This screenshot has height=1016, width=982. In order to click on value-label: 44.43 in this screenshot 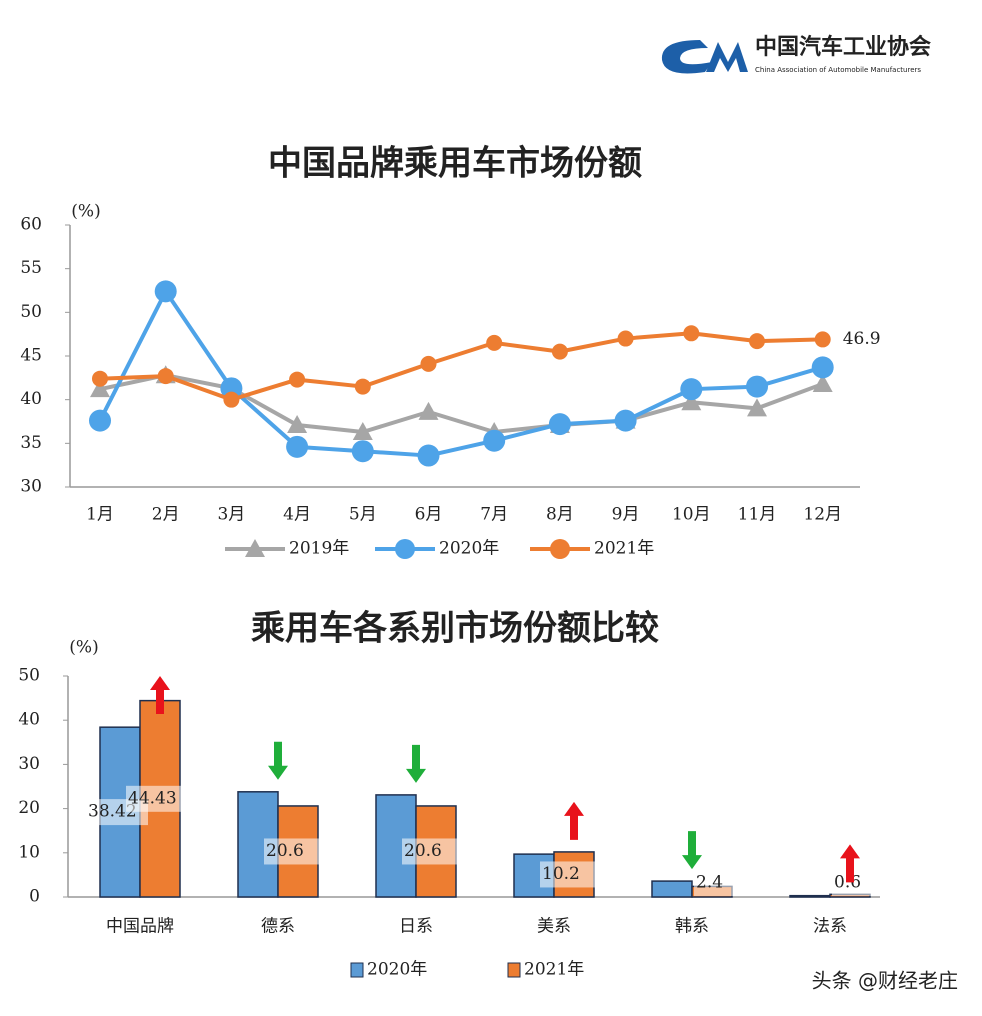, I will do `click(152, 798)`.